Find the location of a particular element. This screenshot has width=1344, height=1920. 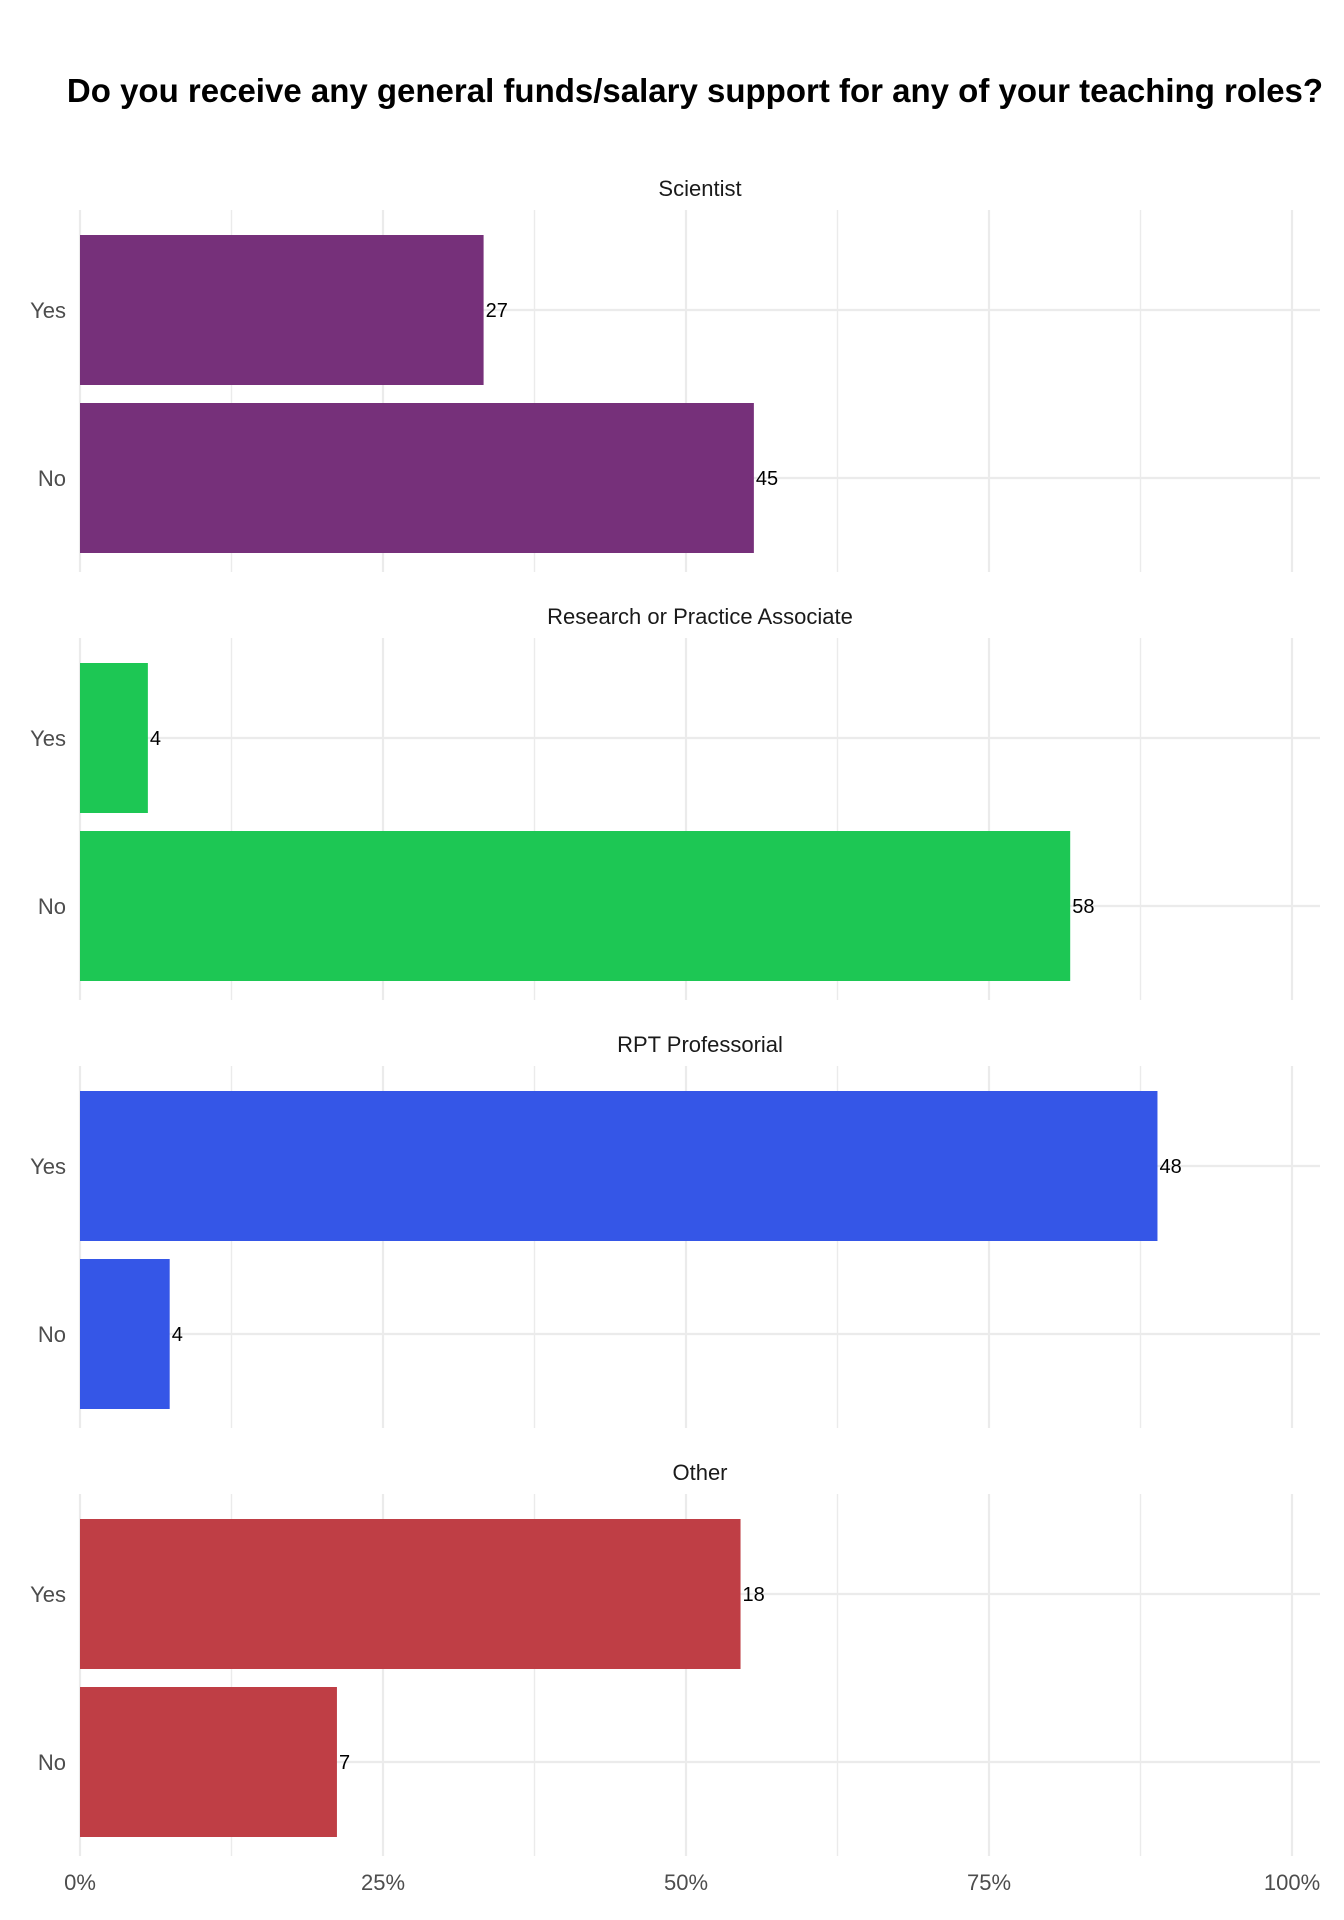

data-label: 18 is located at coordinates (754, 1595).